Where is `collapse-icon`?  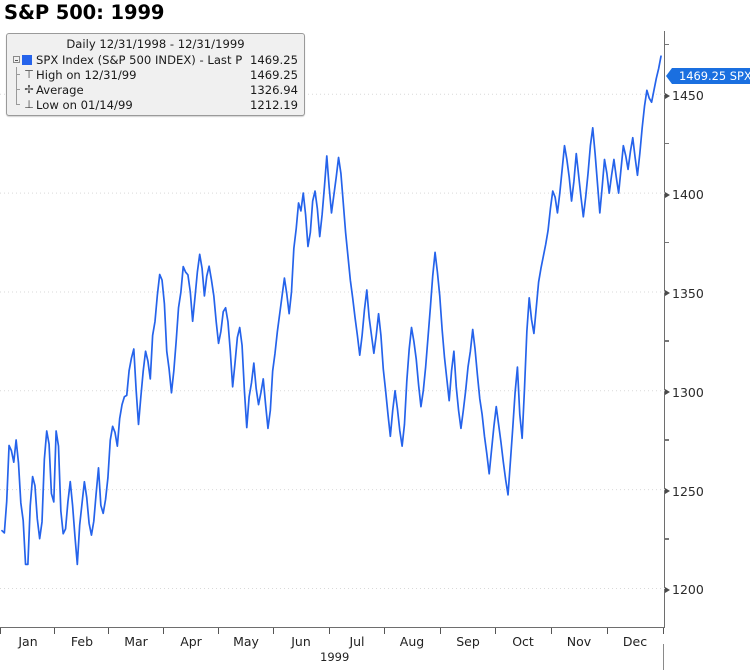
collapse-icon is located at coordinates (16, 59).